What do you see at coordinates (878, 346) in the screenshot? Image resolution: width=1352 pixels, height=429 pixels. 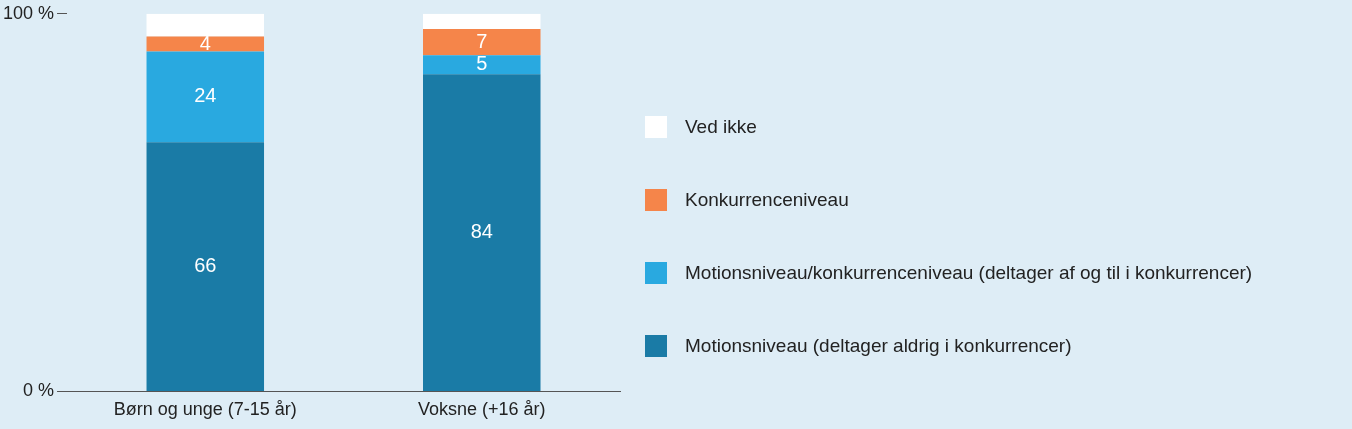 I see `legend-label: Motionsniveau (deltager aldrig i konkurrencer)` at bounding box center [878, 346].